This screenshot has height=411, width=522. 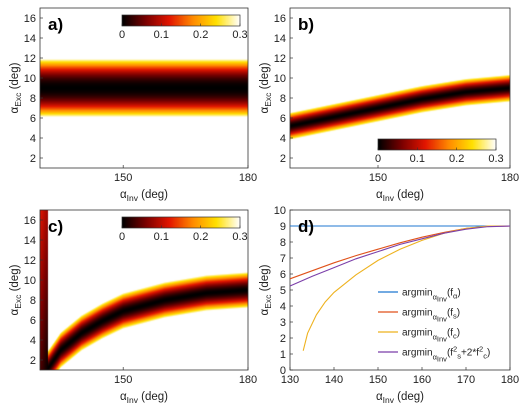 I want to click on legend-entry: argminαInv(f2s+2*f2c), so click(x=446, y=354).